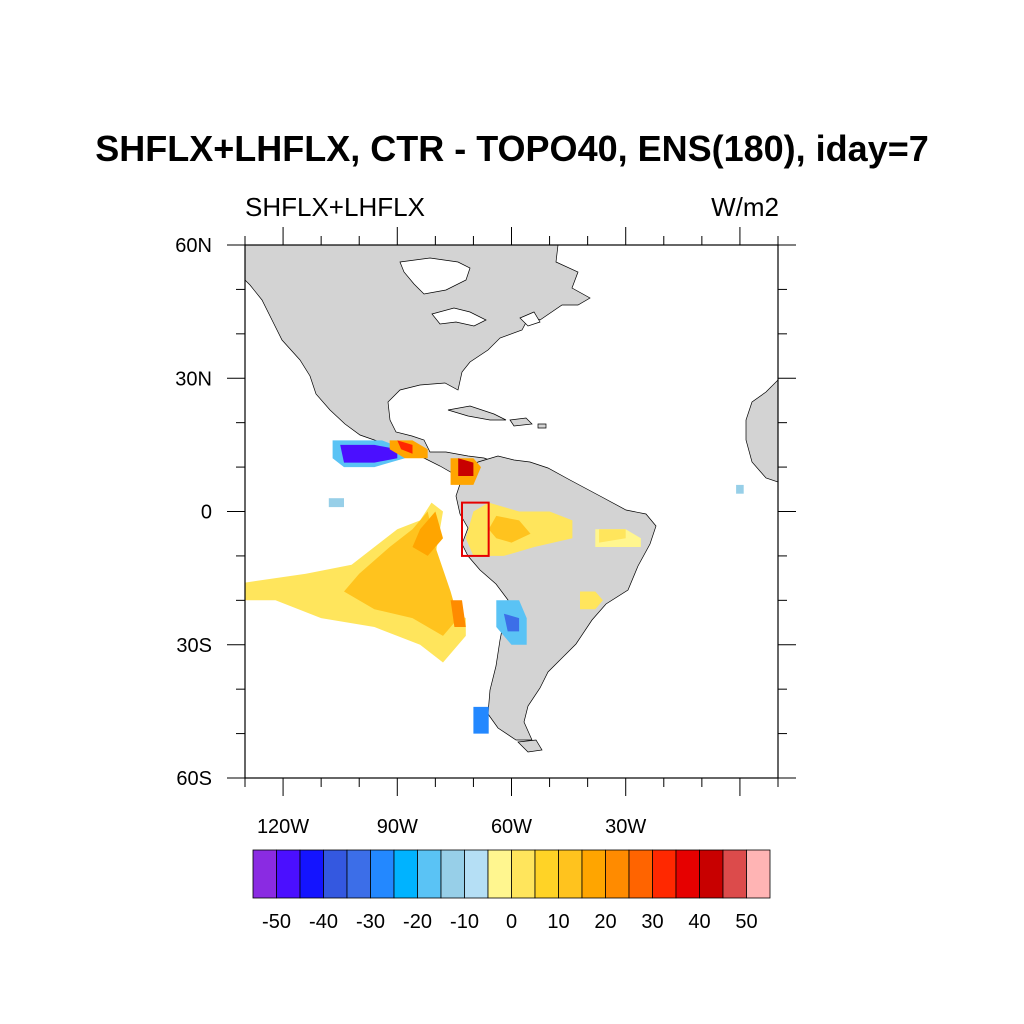 This screenshot has height=1024, width=1024. What do you see at coordinates (193, 379) in the screenshot?
I see `lat-tick-label: 30N` at bounding box center [193, 379].